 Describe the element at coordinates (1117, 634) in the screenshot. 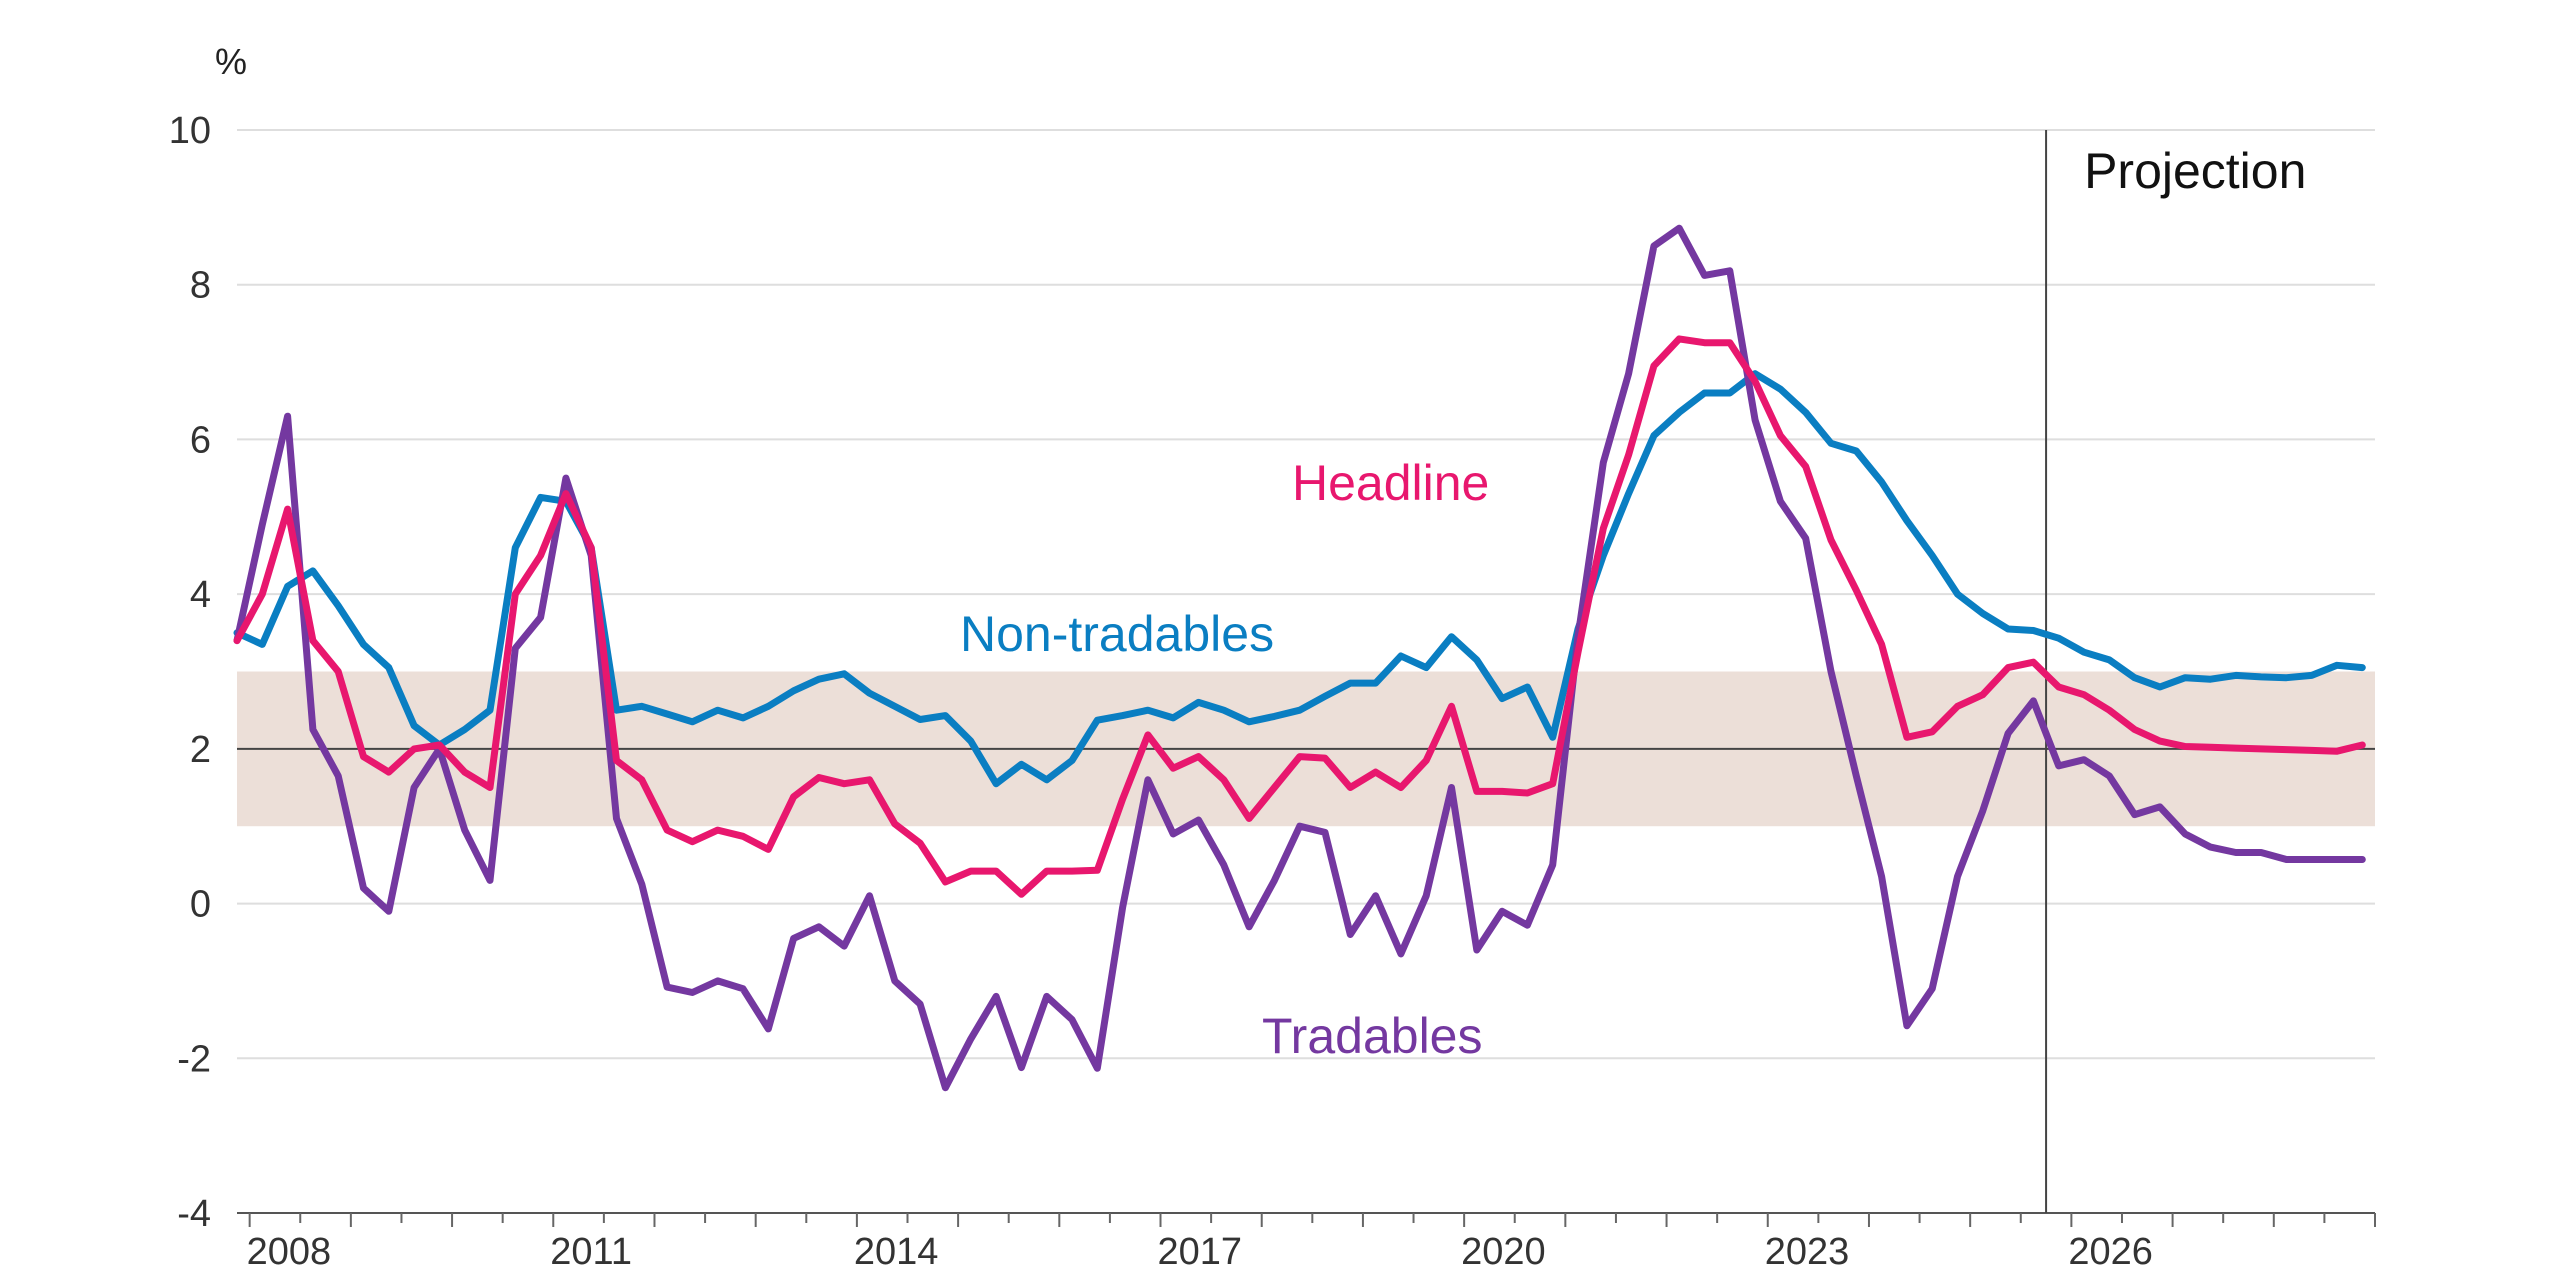

I see `series-label-non-tradables: Non-tradables` at that location.